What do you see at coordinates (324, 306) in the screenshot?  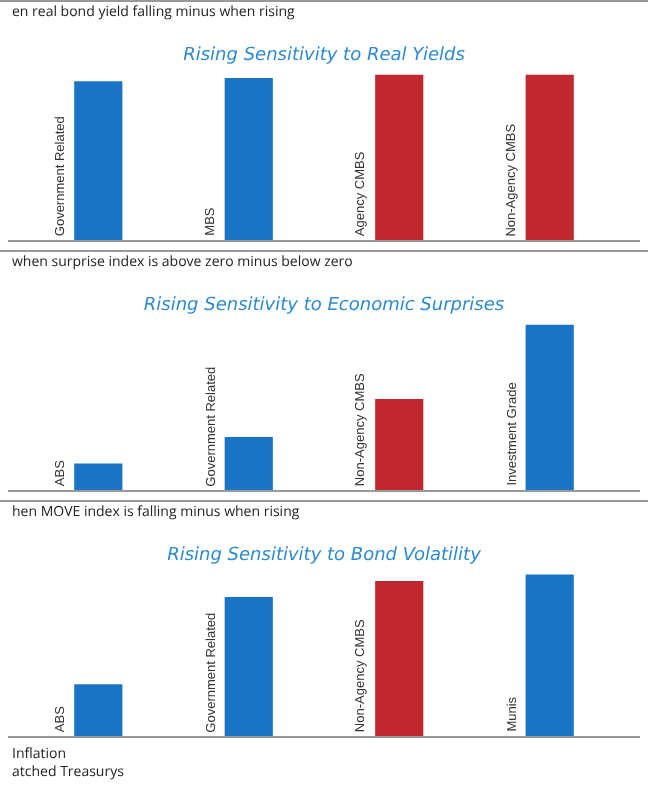 I see `chart-title: Rising Sensitivity to Economic Surprises` at bounding box center [324, 306].